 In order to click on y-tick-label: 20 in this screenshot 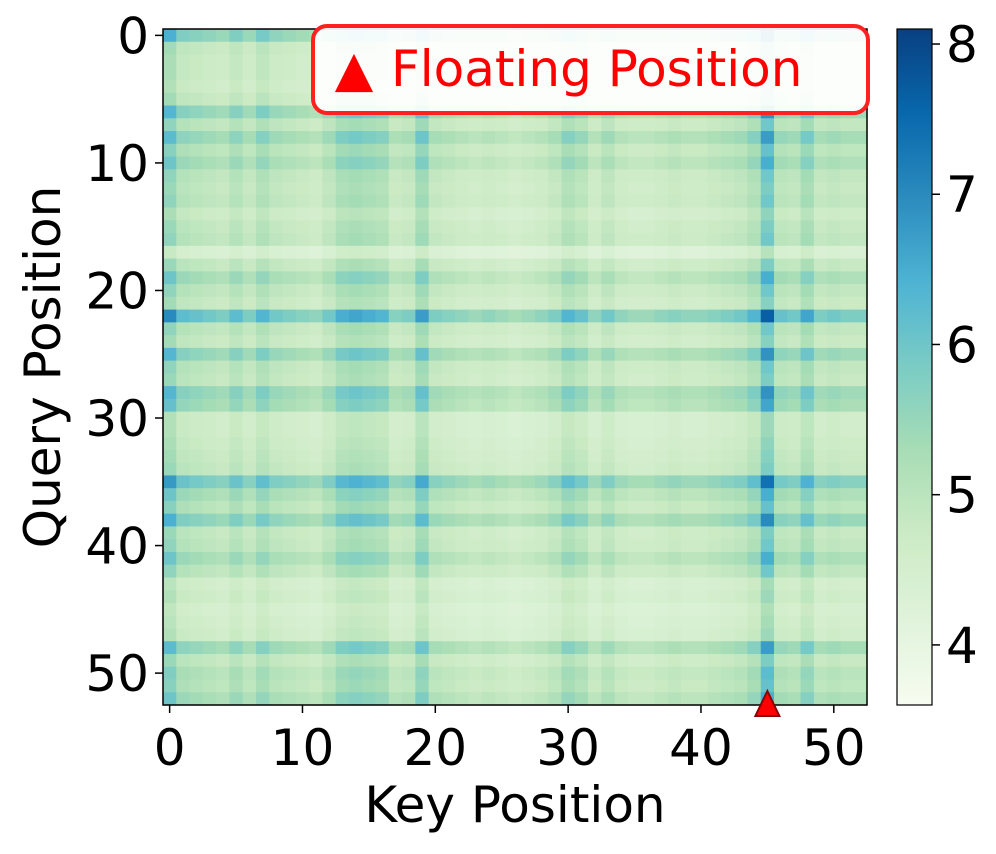, I will do `click(117, 291)`.